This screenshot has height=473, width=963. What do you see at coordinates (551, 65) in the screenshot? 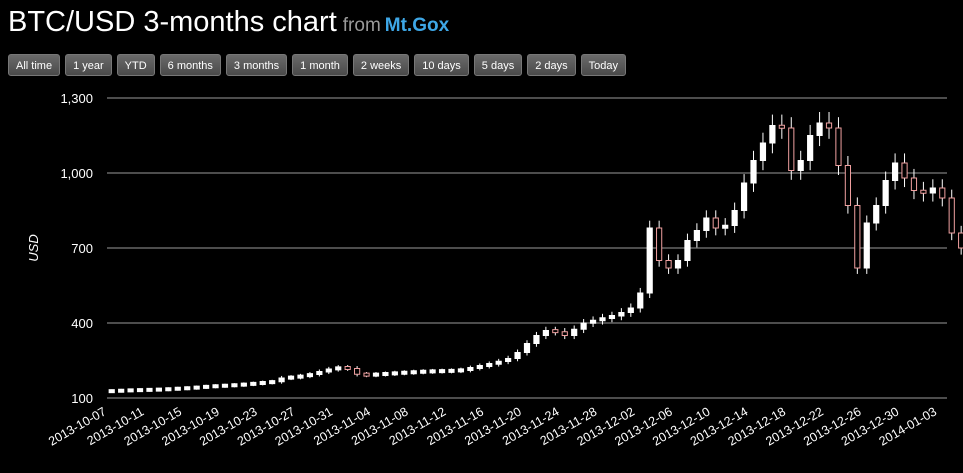
I see `range-2-days-button: 2 days` at bounding box center [551, 65].